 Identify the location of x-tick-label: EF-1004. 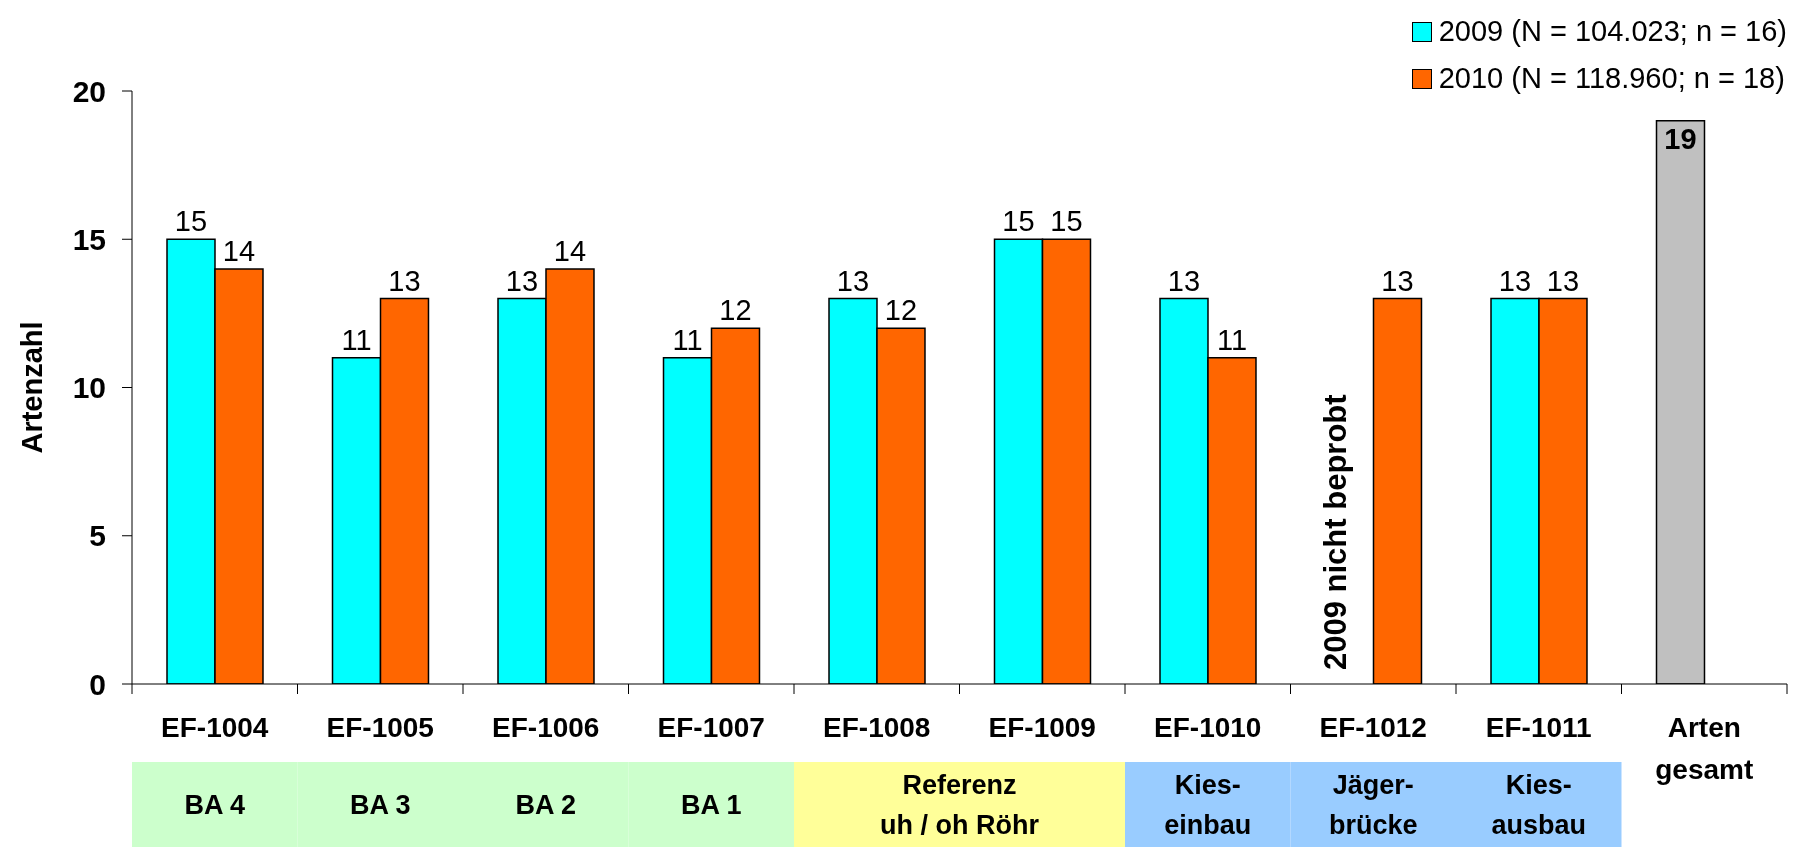
(215, 727).